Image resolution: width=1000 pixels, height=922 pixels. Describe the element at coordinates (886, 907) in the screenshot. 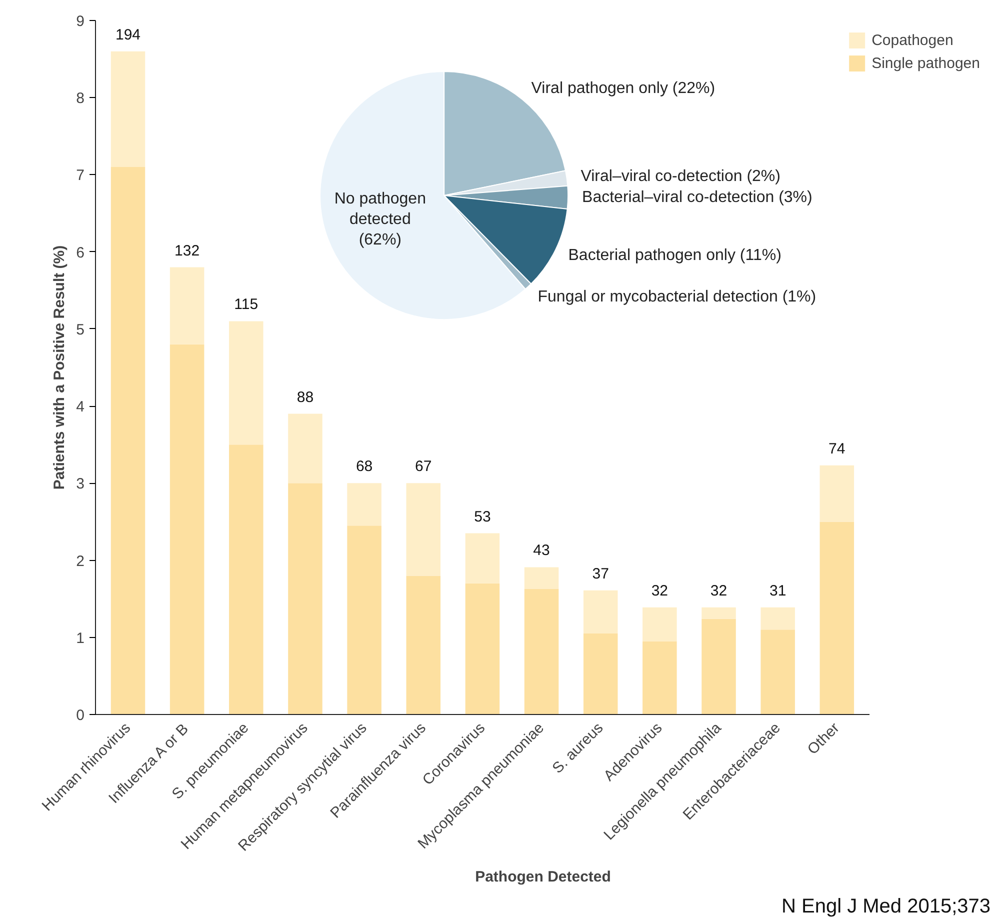

I see `text: N Engl J Med 2015;373` at that location.